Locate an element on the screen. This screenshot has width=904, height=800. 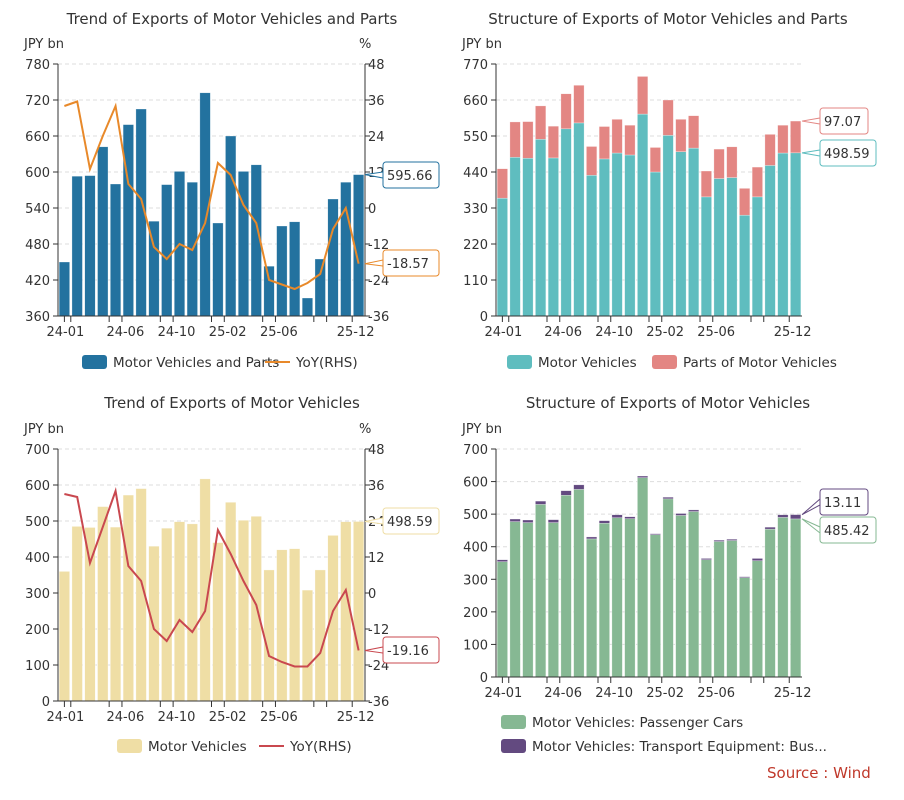
y-tick-label: 110 is located at coordinates (475, 281).